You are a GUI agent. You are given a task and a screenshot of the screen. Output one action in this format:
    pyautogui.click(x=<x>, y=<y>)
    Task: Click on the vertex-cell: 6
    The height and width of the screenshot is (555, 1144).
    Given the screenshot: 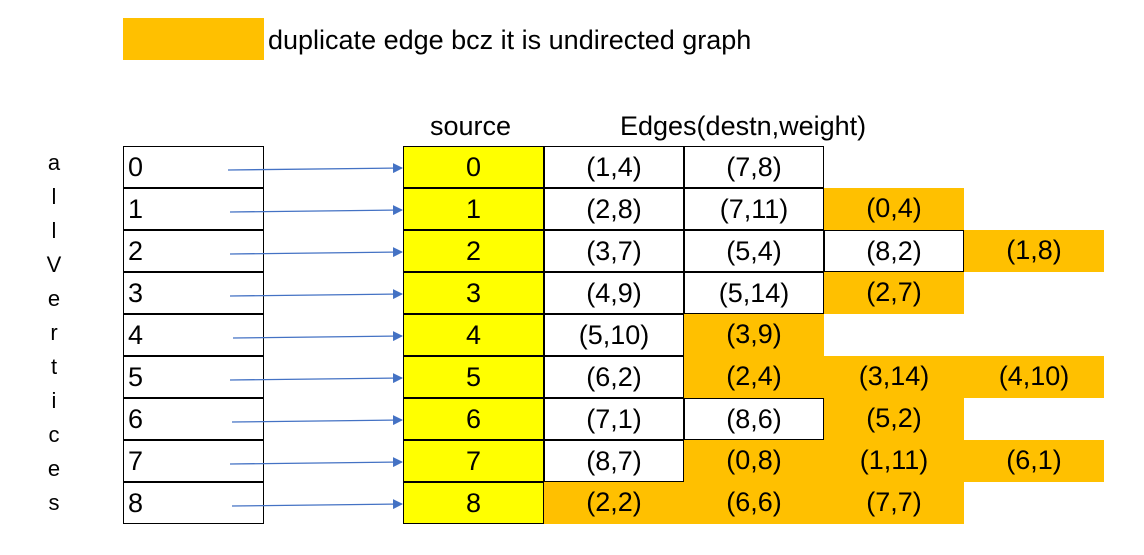 What is the action you would take?
    pyautogui.click(x=193, y=419)
    